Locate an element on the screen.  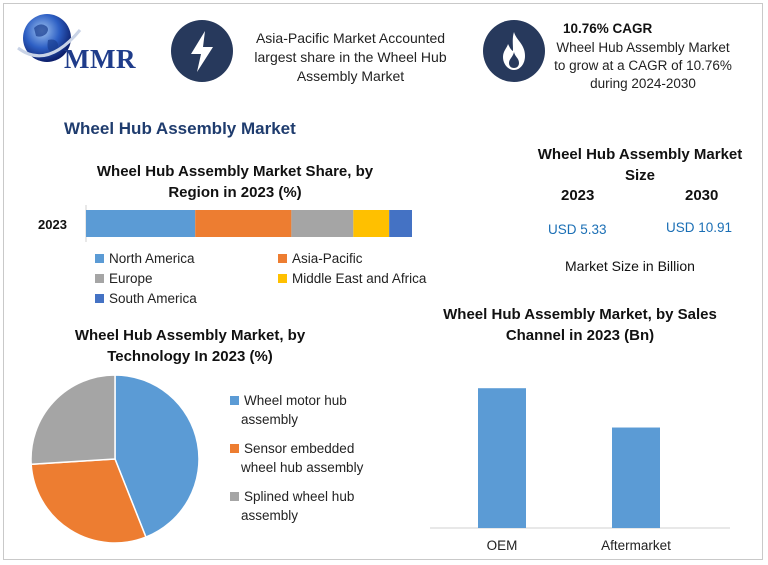
legend-wheel-motor-hub: Wheel motor hub assembly is located at coordinates (288, 410).